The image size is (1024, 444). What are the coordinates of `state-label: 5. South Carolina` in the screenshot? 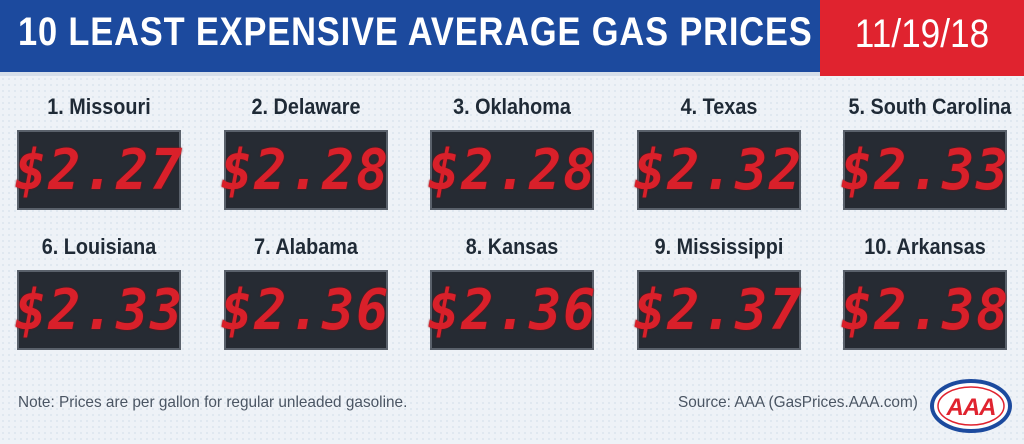 It's located at (930, 106).